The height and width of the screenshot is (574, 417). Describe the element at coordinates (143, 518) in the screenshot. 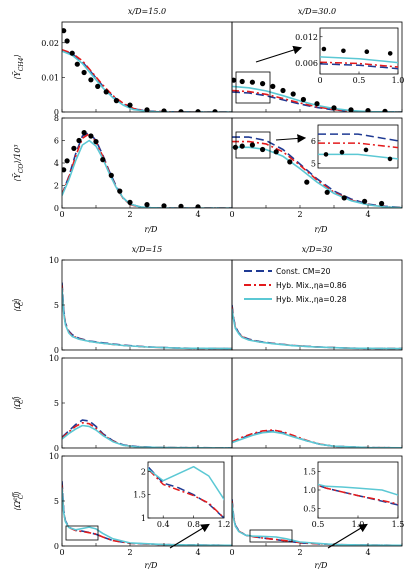

I see `fig-b-r3-left-inset-ytick-label: 1` at that location.